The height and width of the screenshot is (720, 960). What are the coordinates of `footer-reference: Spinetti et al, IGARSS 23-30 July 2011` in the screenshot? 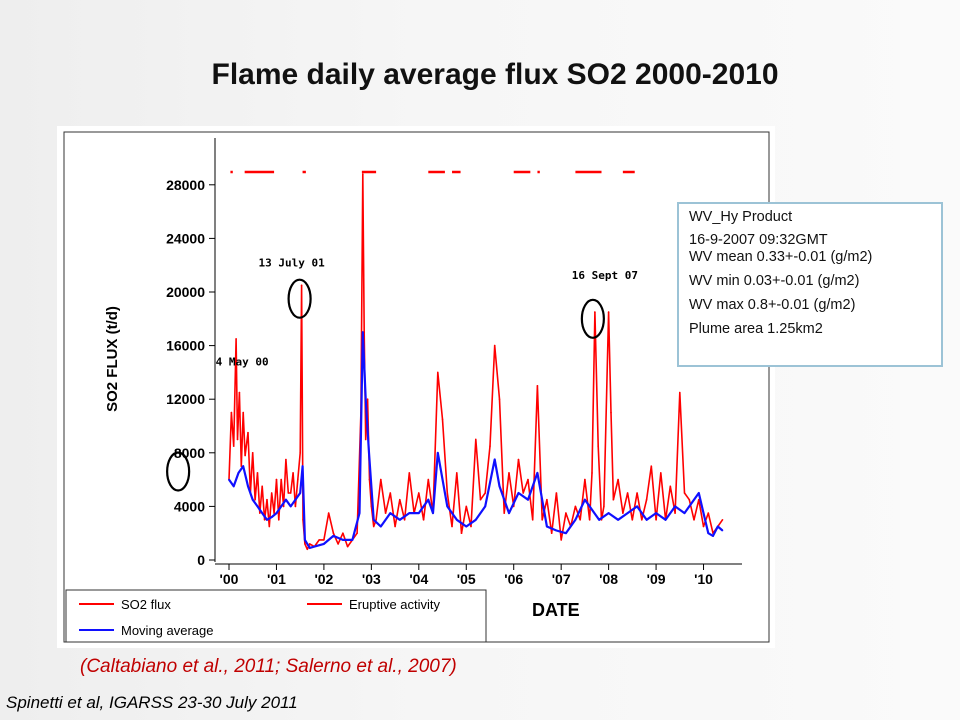 It's located at (152, 702).